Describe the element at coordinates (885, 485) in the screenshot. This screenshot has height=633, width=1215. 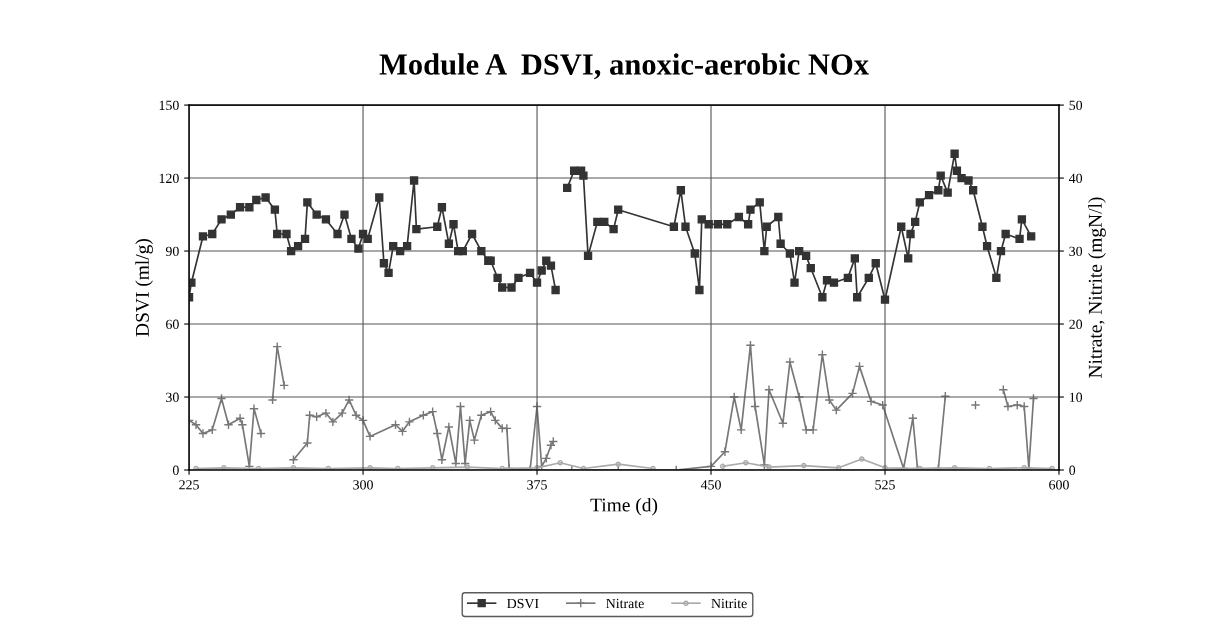
I see `x-tick-label: 525` at that location.